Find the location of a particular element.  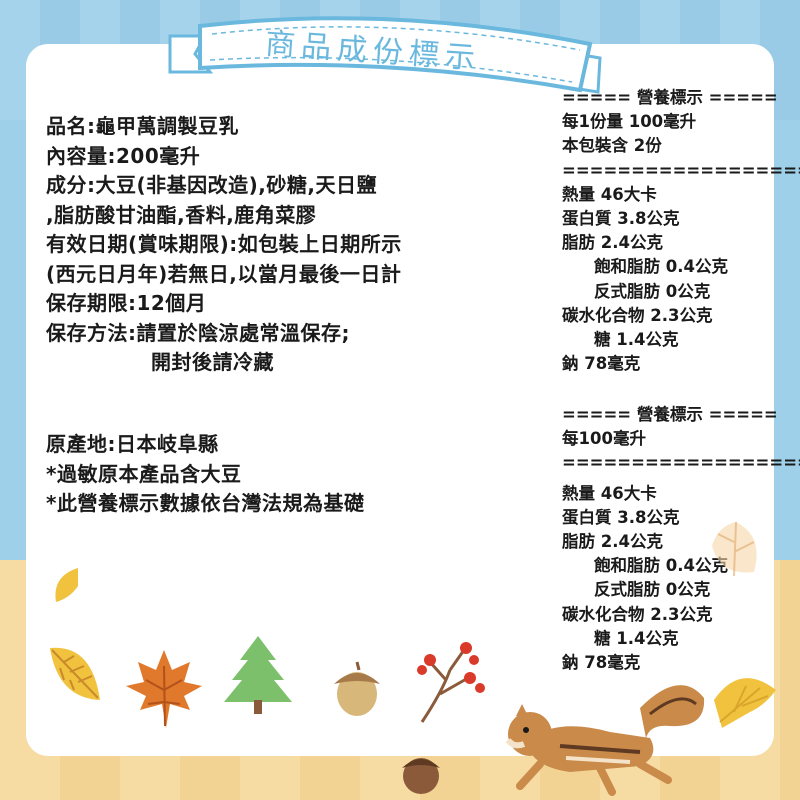

expiry-line-1: 有效日期(賞味期限):如包裝上日期所示 is located at coordinates (224, 244).